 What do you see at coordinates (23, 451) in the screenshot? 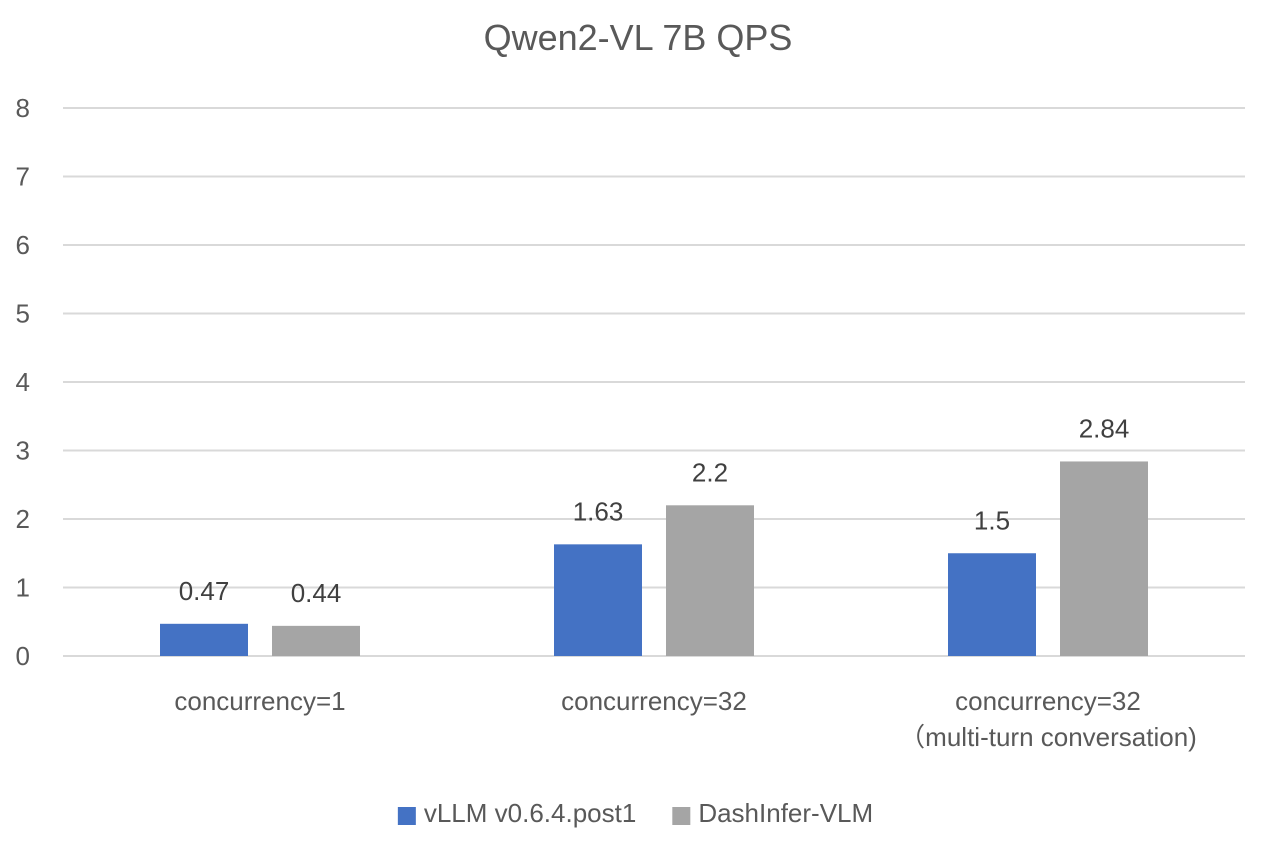
I see `y-tick-label: 3` at bounding box center [23, 451].